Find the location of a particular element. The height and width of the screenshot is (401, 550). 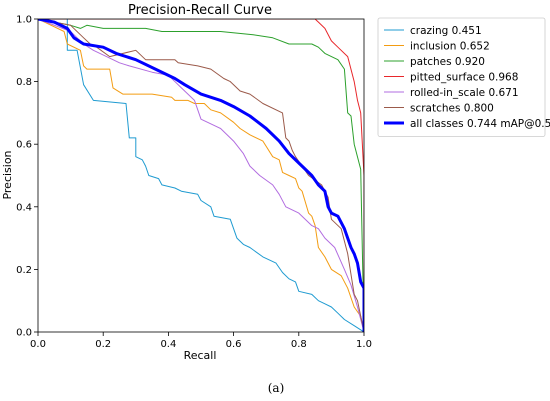

x-axis-title: Recall is located at coordinates (200, 355).